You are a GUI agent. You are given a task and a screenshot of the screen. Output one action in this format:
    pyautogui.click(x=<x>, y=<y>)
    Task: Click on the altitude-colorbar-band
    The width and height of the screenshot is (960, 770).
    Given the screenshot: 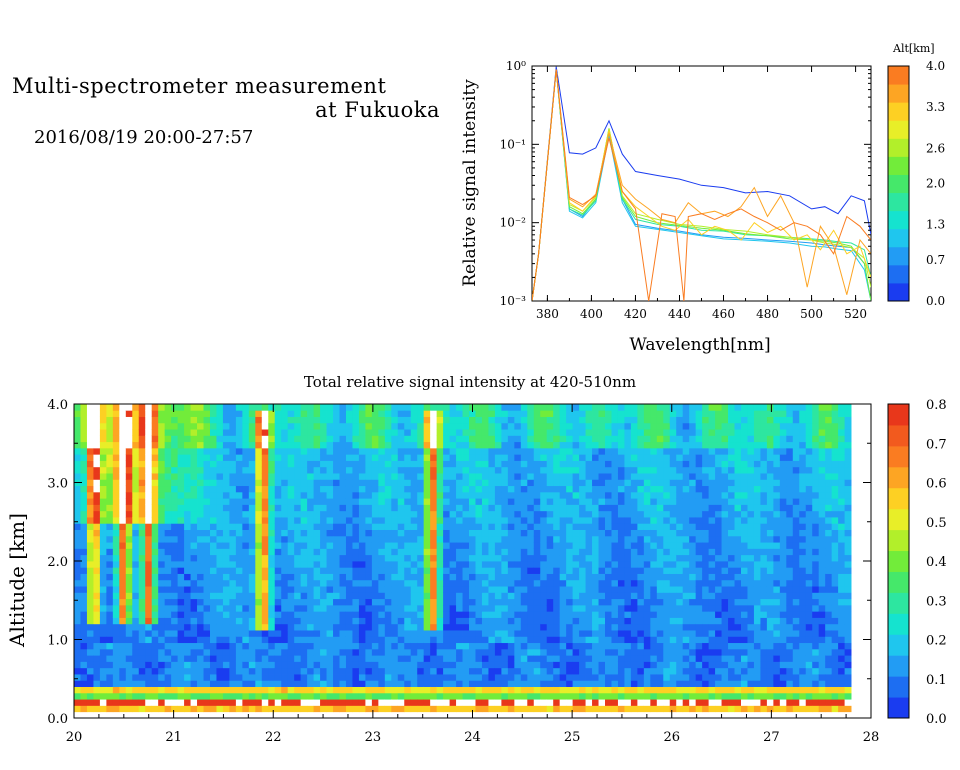 What is the action you would take?
    pyautogui.click(x=898, y=256)
    